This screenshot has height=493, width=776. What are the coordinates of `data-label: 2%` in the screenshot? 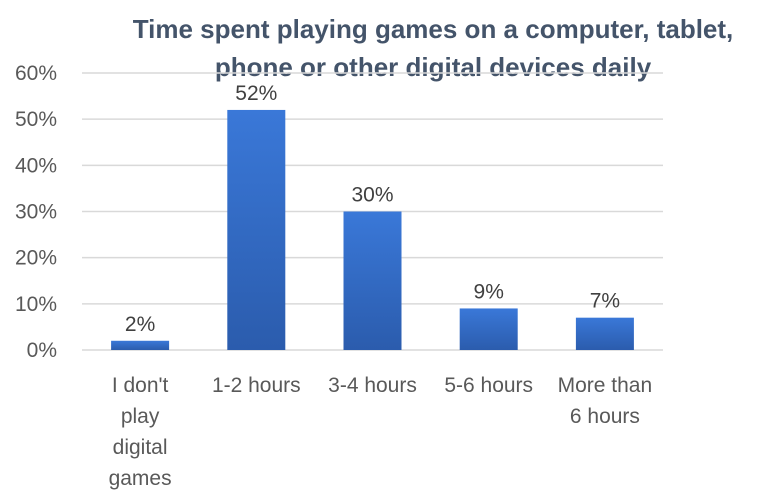 It's located at (140, 324).